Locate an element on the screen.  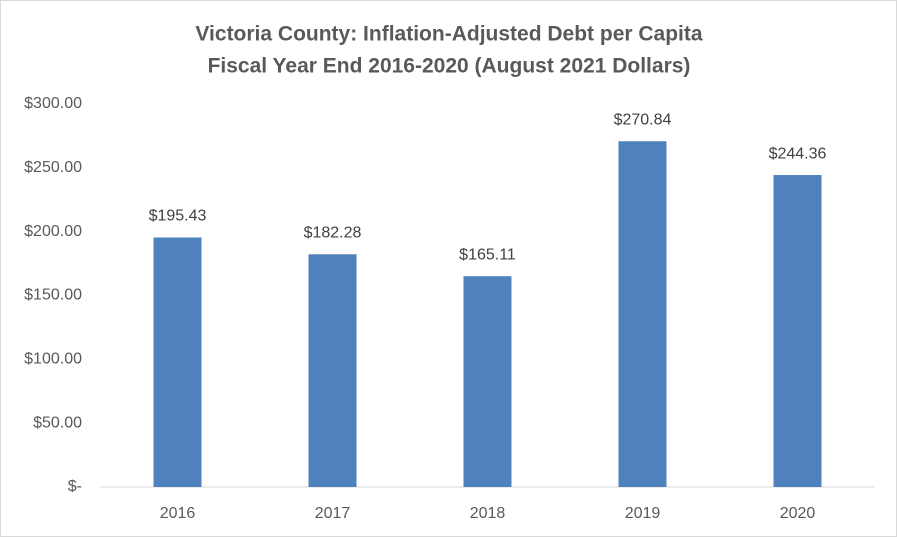
y-tick-label: $250.00 is located at coordinates (53, 167).